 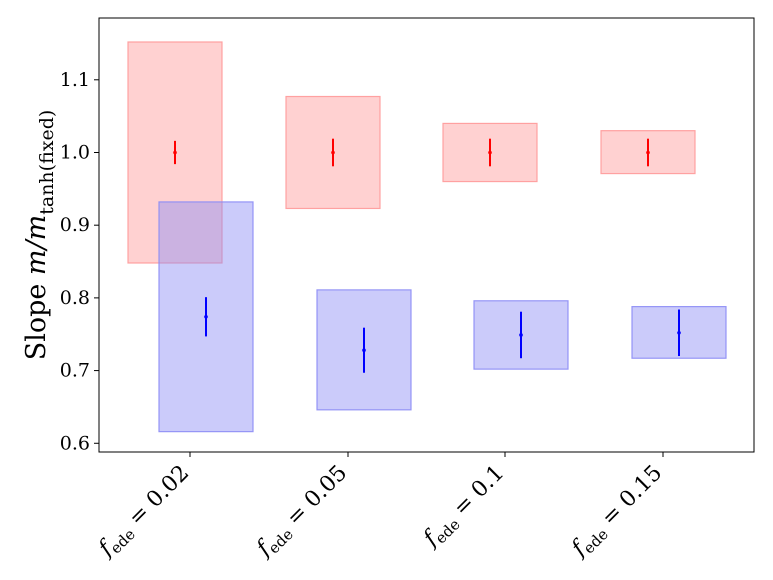 What do you see at coordinates (75, 152) in the screenshot?
I see `y-tick-label-4: 1.0` at bounding box center [75, 152].